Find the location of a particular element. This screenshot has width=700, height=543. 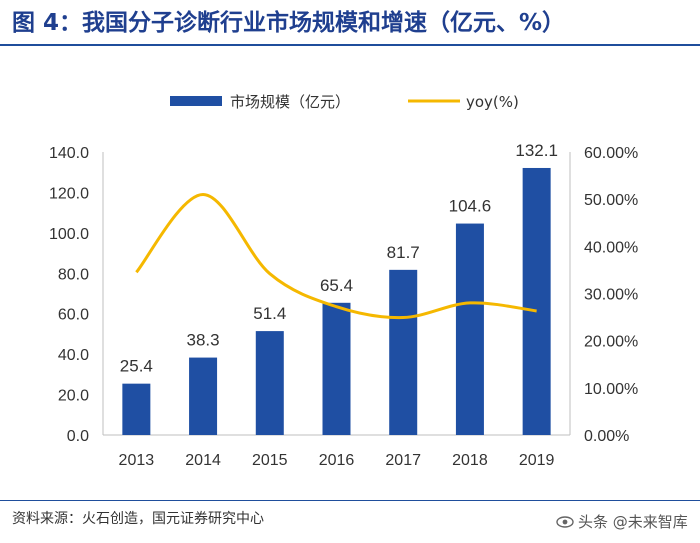

bar-value-label: 65.4 is located at coordinates (336, 285).